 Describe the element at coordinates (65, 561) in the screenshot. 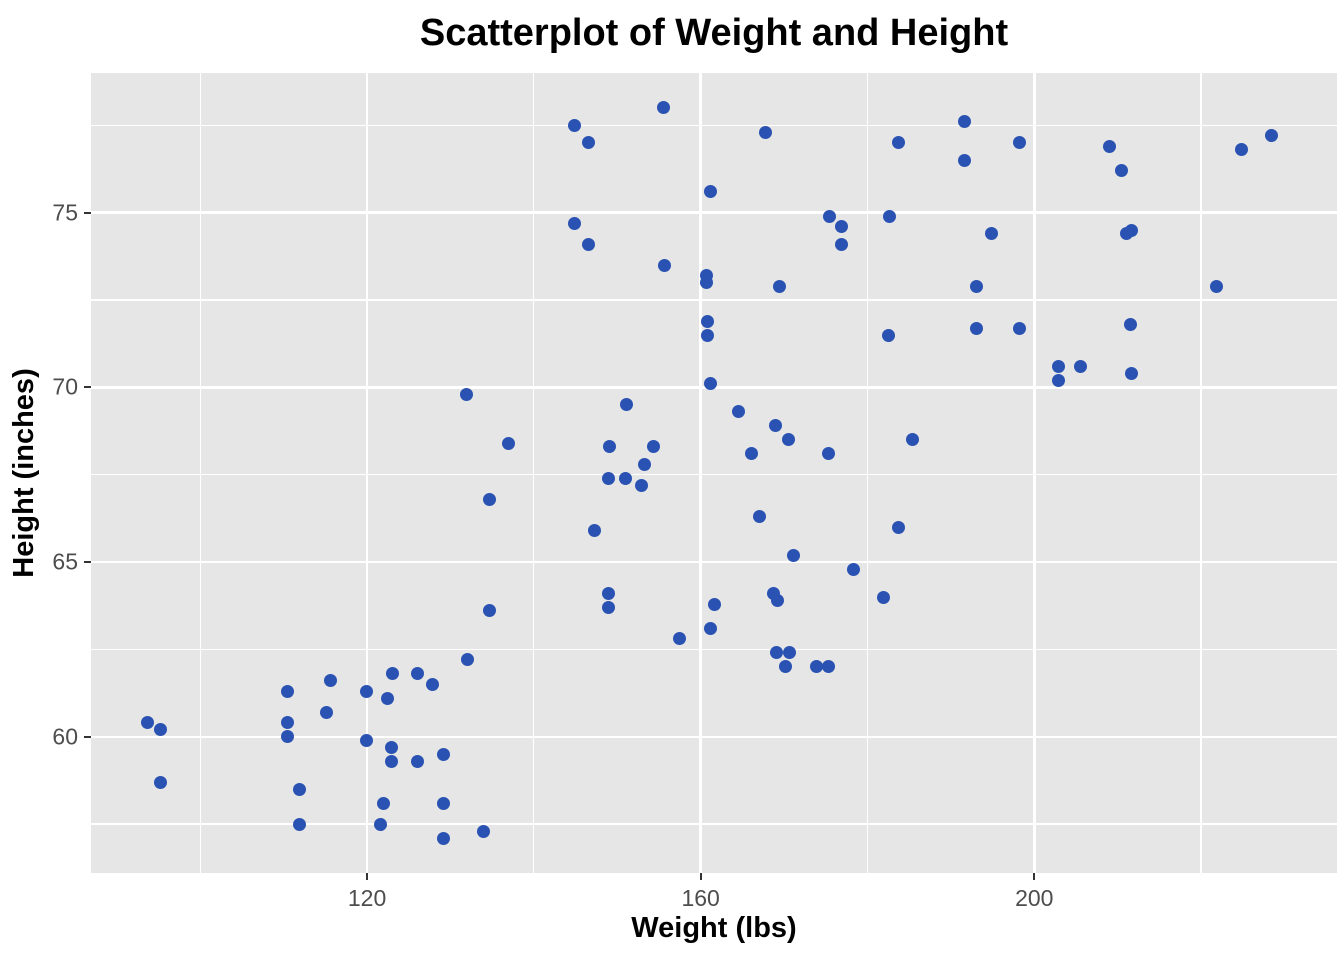

I see `y-tick-label: 65` at that location.